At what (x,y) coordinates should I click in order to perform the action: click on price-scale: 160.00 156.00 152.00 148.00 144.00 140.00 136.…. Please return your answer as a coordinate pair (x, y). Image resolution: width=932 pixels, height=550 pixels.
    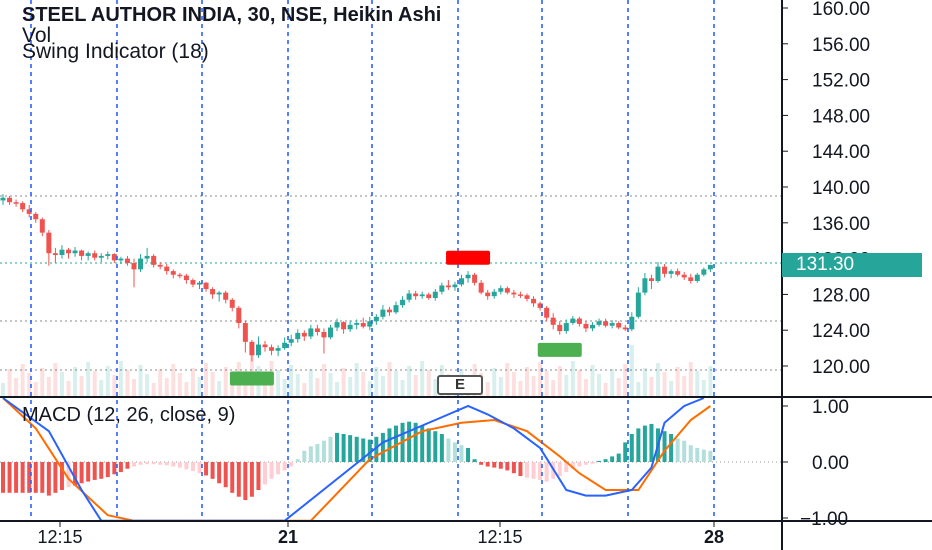
    Looking at the image, I should click on (826, 189).